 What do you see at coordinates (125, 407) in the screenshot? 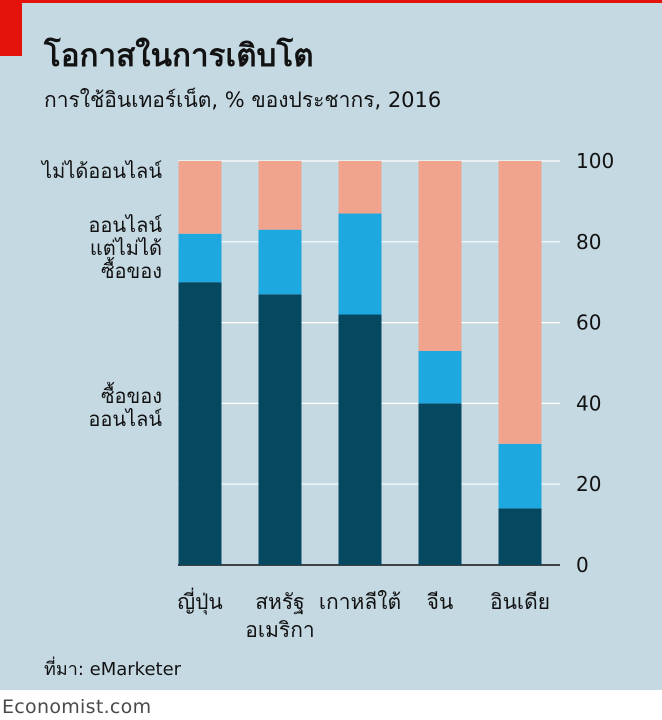
I see `legend-label-buy-online: ซื้อของ ออนไลน์` at bounding box center [125, 407].